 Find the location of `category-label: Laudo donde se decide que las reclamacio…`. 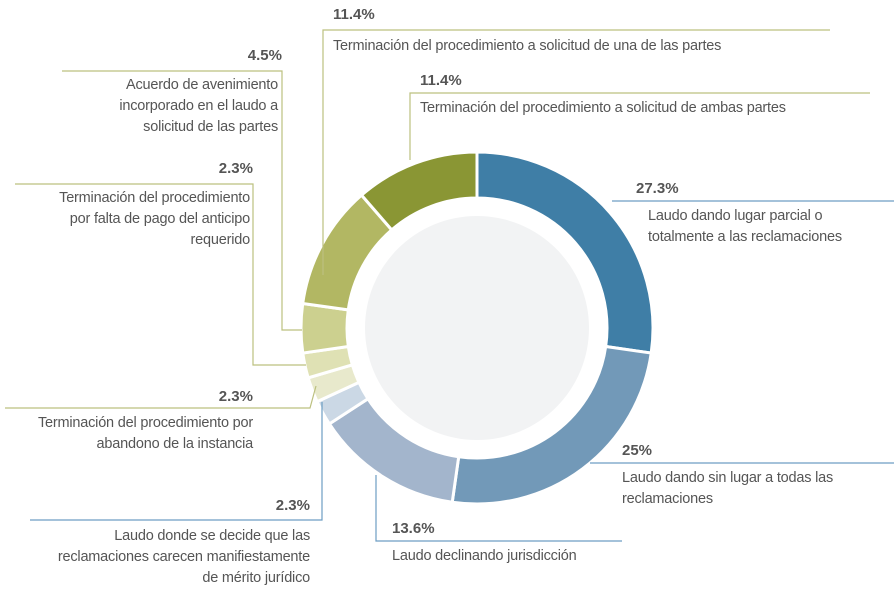

category-label: Laudo donde se decide que las reclamacio… is located at coordinates (183, 557).